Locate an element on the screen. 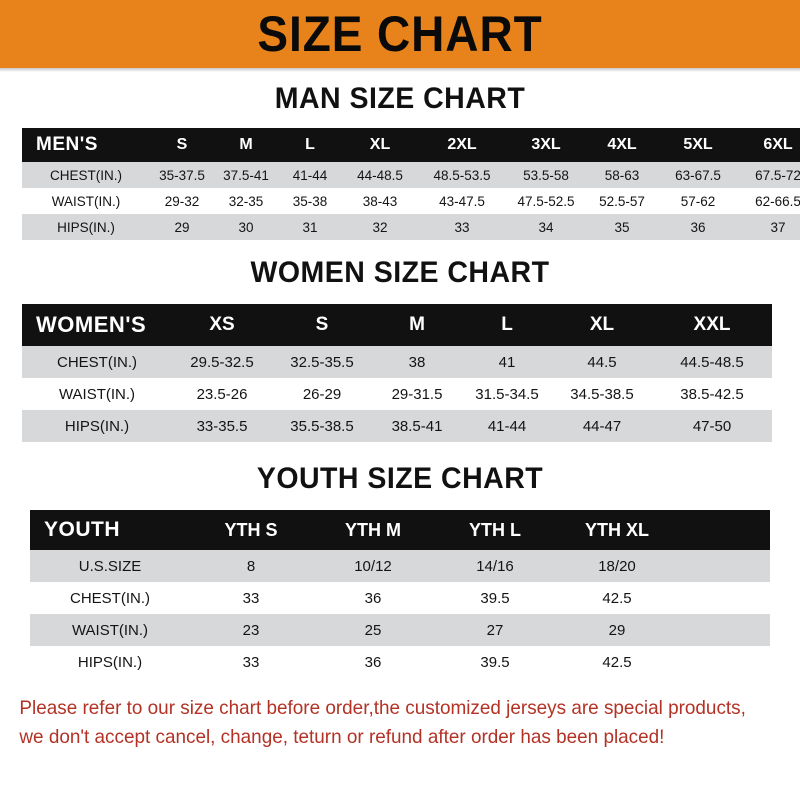 This screenshot has width=800, height=800. man-size-header-0: S is located at coordinates (182, 144).